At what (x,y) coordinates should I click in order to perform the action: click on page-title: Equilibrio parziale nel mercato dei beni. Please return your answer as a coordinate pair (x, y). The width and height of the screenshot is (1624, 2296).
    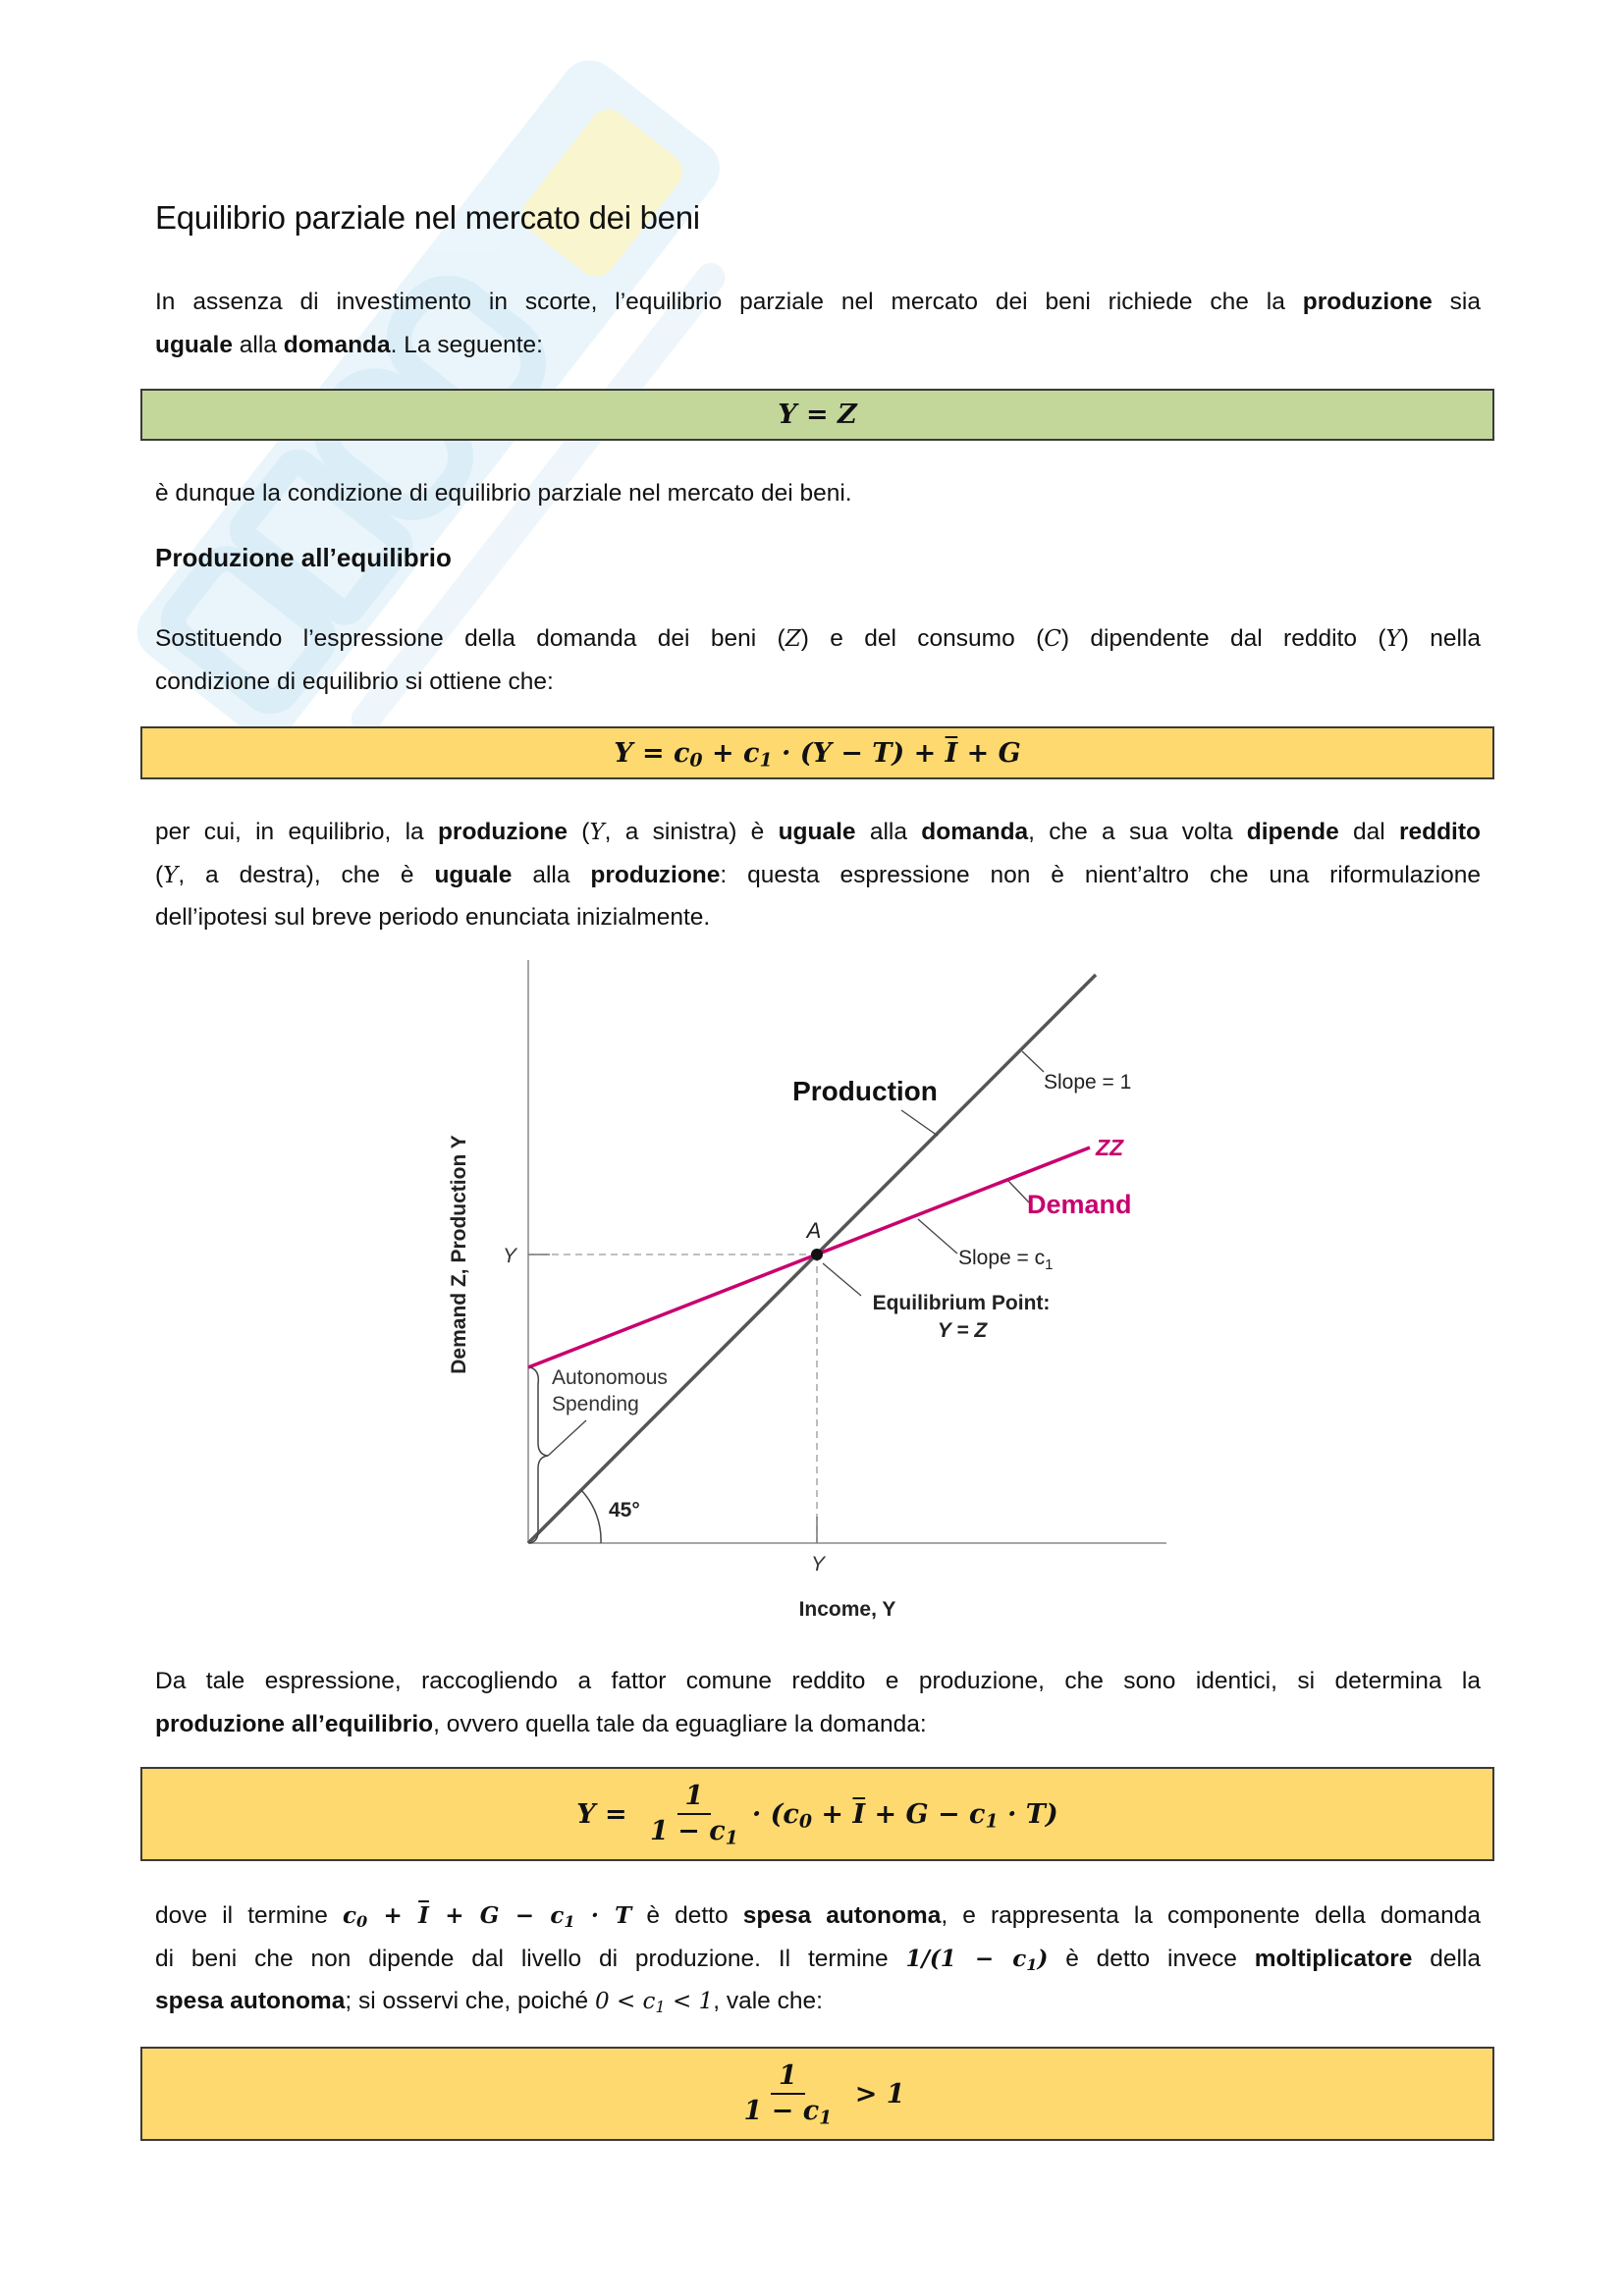
    Looking at the image, I should click on (427, 218).